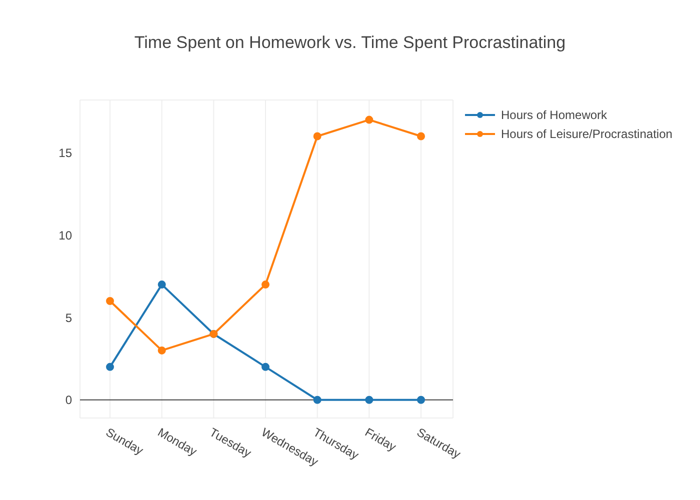  What do you see at coordinates (68, 400) in the screenshot?
I see `y-tick-label: 0` at bounding box center [68, 400].